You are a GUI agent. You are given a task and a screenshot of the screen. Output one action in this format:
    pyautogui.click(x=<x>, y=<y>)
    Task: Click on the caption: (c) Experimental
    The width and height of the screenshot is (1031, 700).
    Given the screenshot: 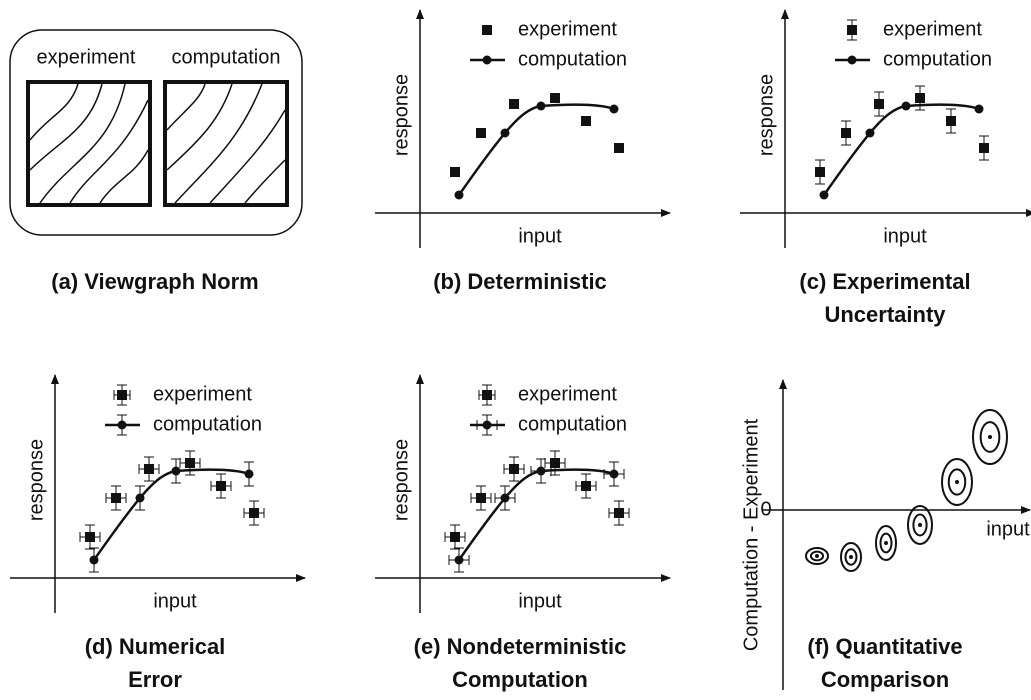 What is the action you would take?
    pyautogui.click(x=884, y=281)
    